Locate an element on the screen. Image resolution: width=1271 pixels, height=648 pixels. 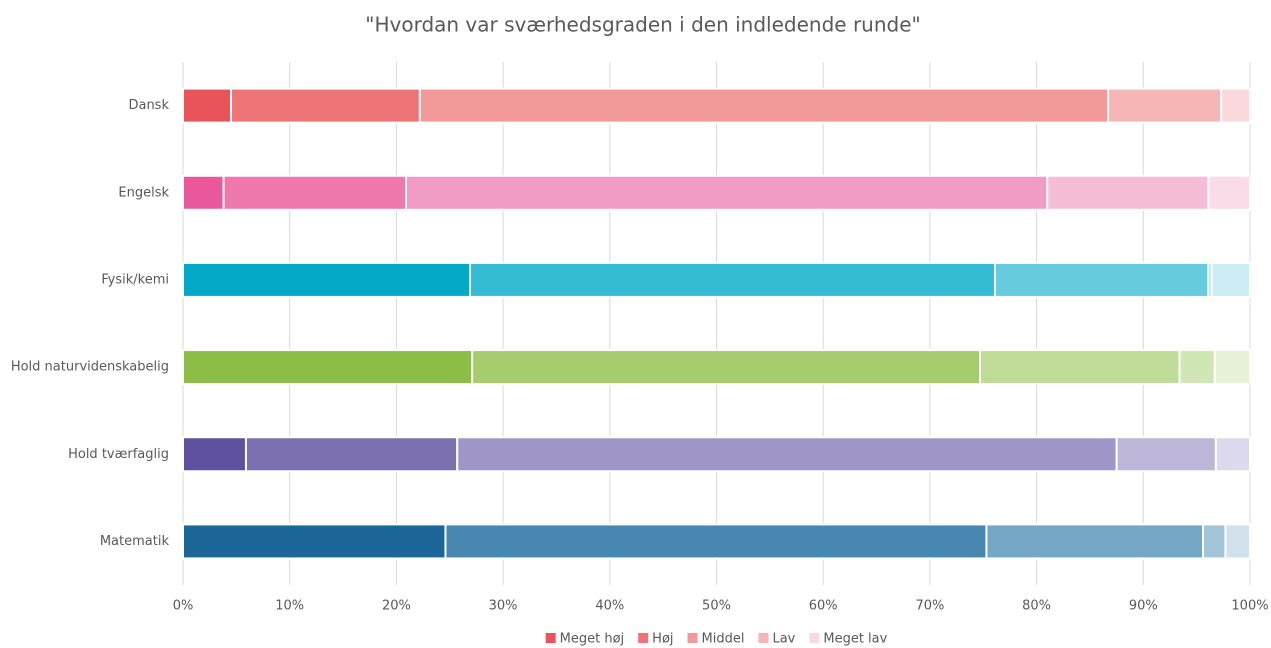
legend-label: Meget høj is located at coordinates (592, 639).